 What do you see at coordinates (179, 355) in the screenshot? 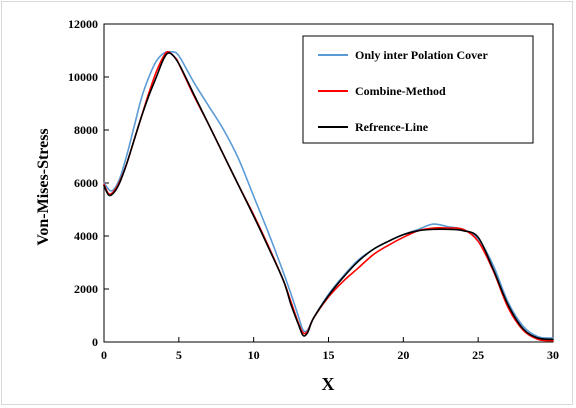
I see `x-tick-label: 5` at bounding box center [179, 355].